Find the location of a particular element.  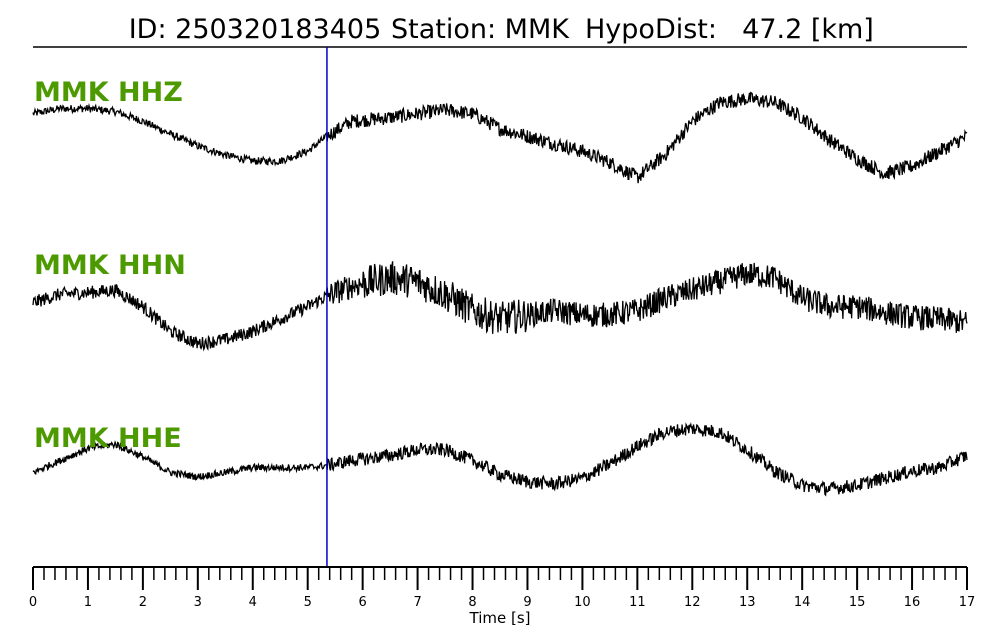

tick-label: 0 is located at coordinates (33, 602).